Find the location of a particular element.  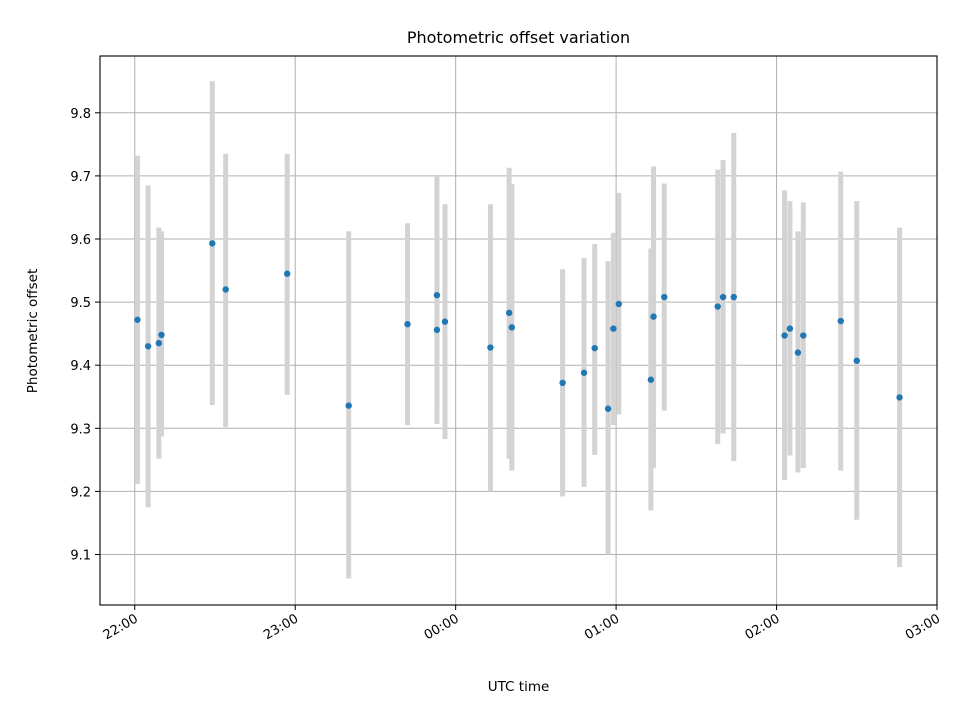

x-axis-label: UTC time is located at coordinates (519, 687).